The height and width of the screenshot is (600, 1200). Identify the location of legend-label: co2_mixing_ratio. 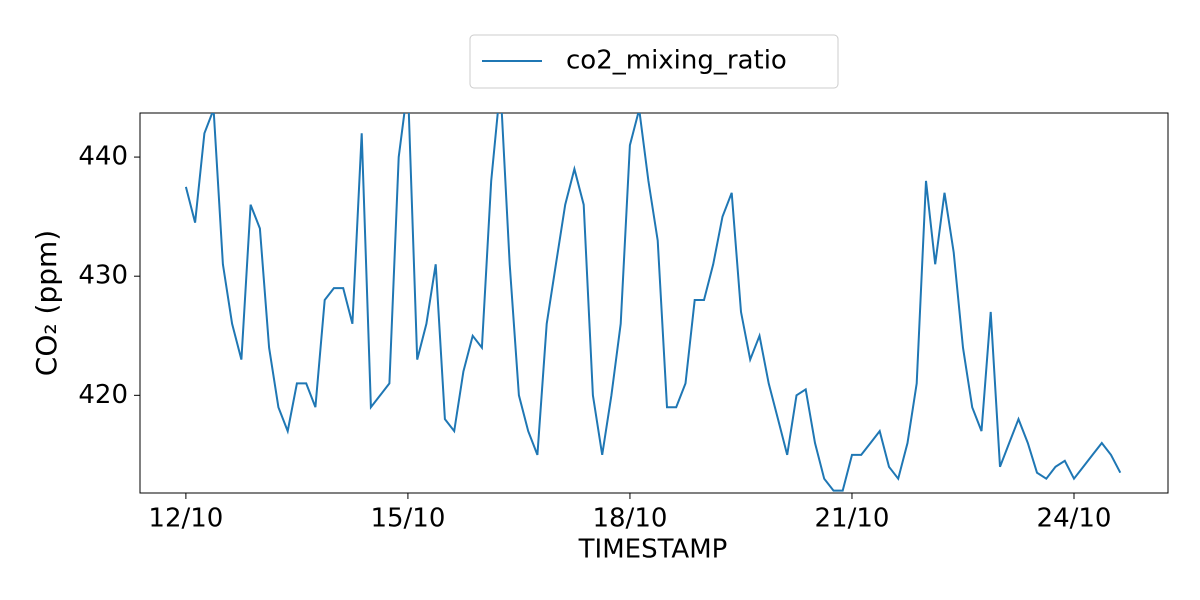
(676, 61).